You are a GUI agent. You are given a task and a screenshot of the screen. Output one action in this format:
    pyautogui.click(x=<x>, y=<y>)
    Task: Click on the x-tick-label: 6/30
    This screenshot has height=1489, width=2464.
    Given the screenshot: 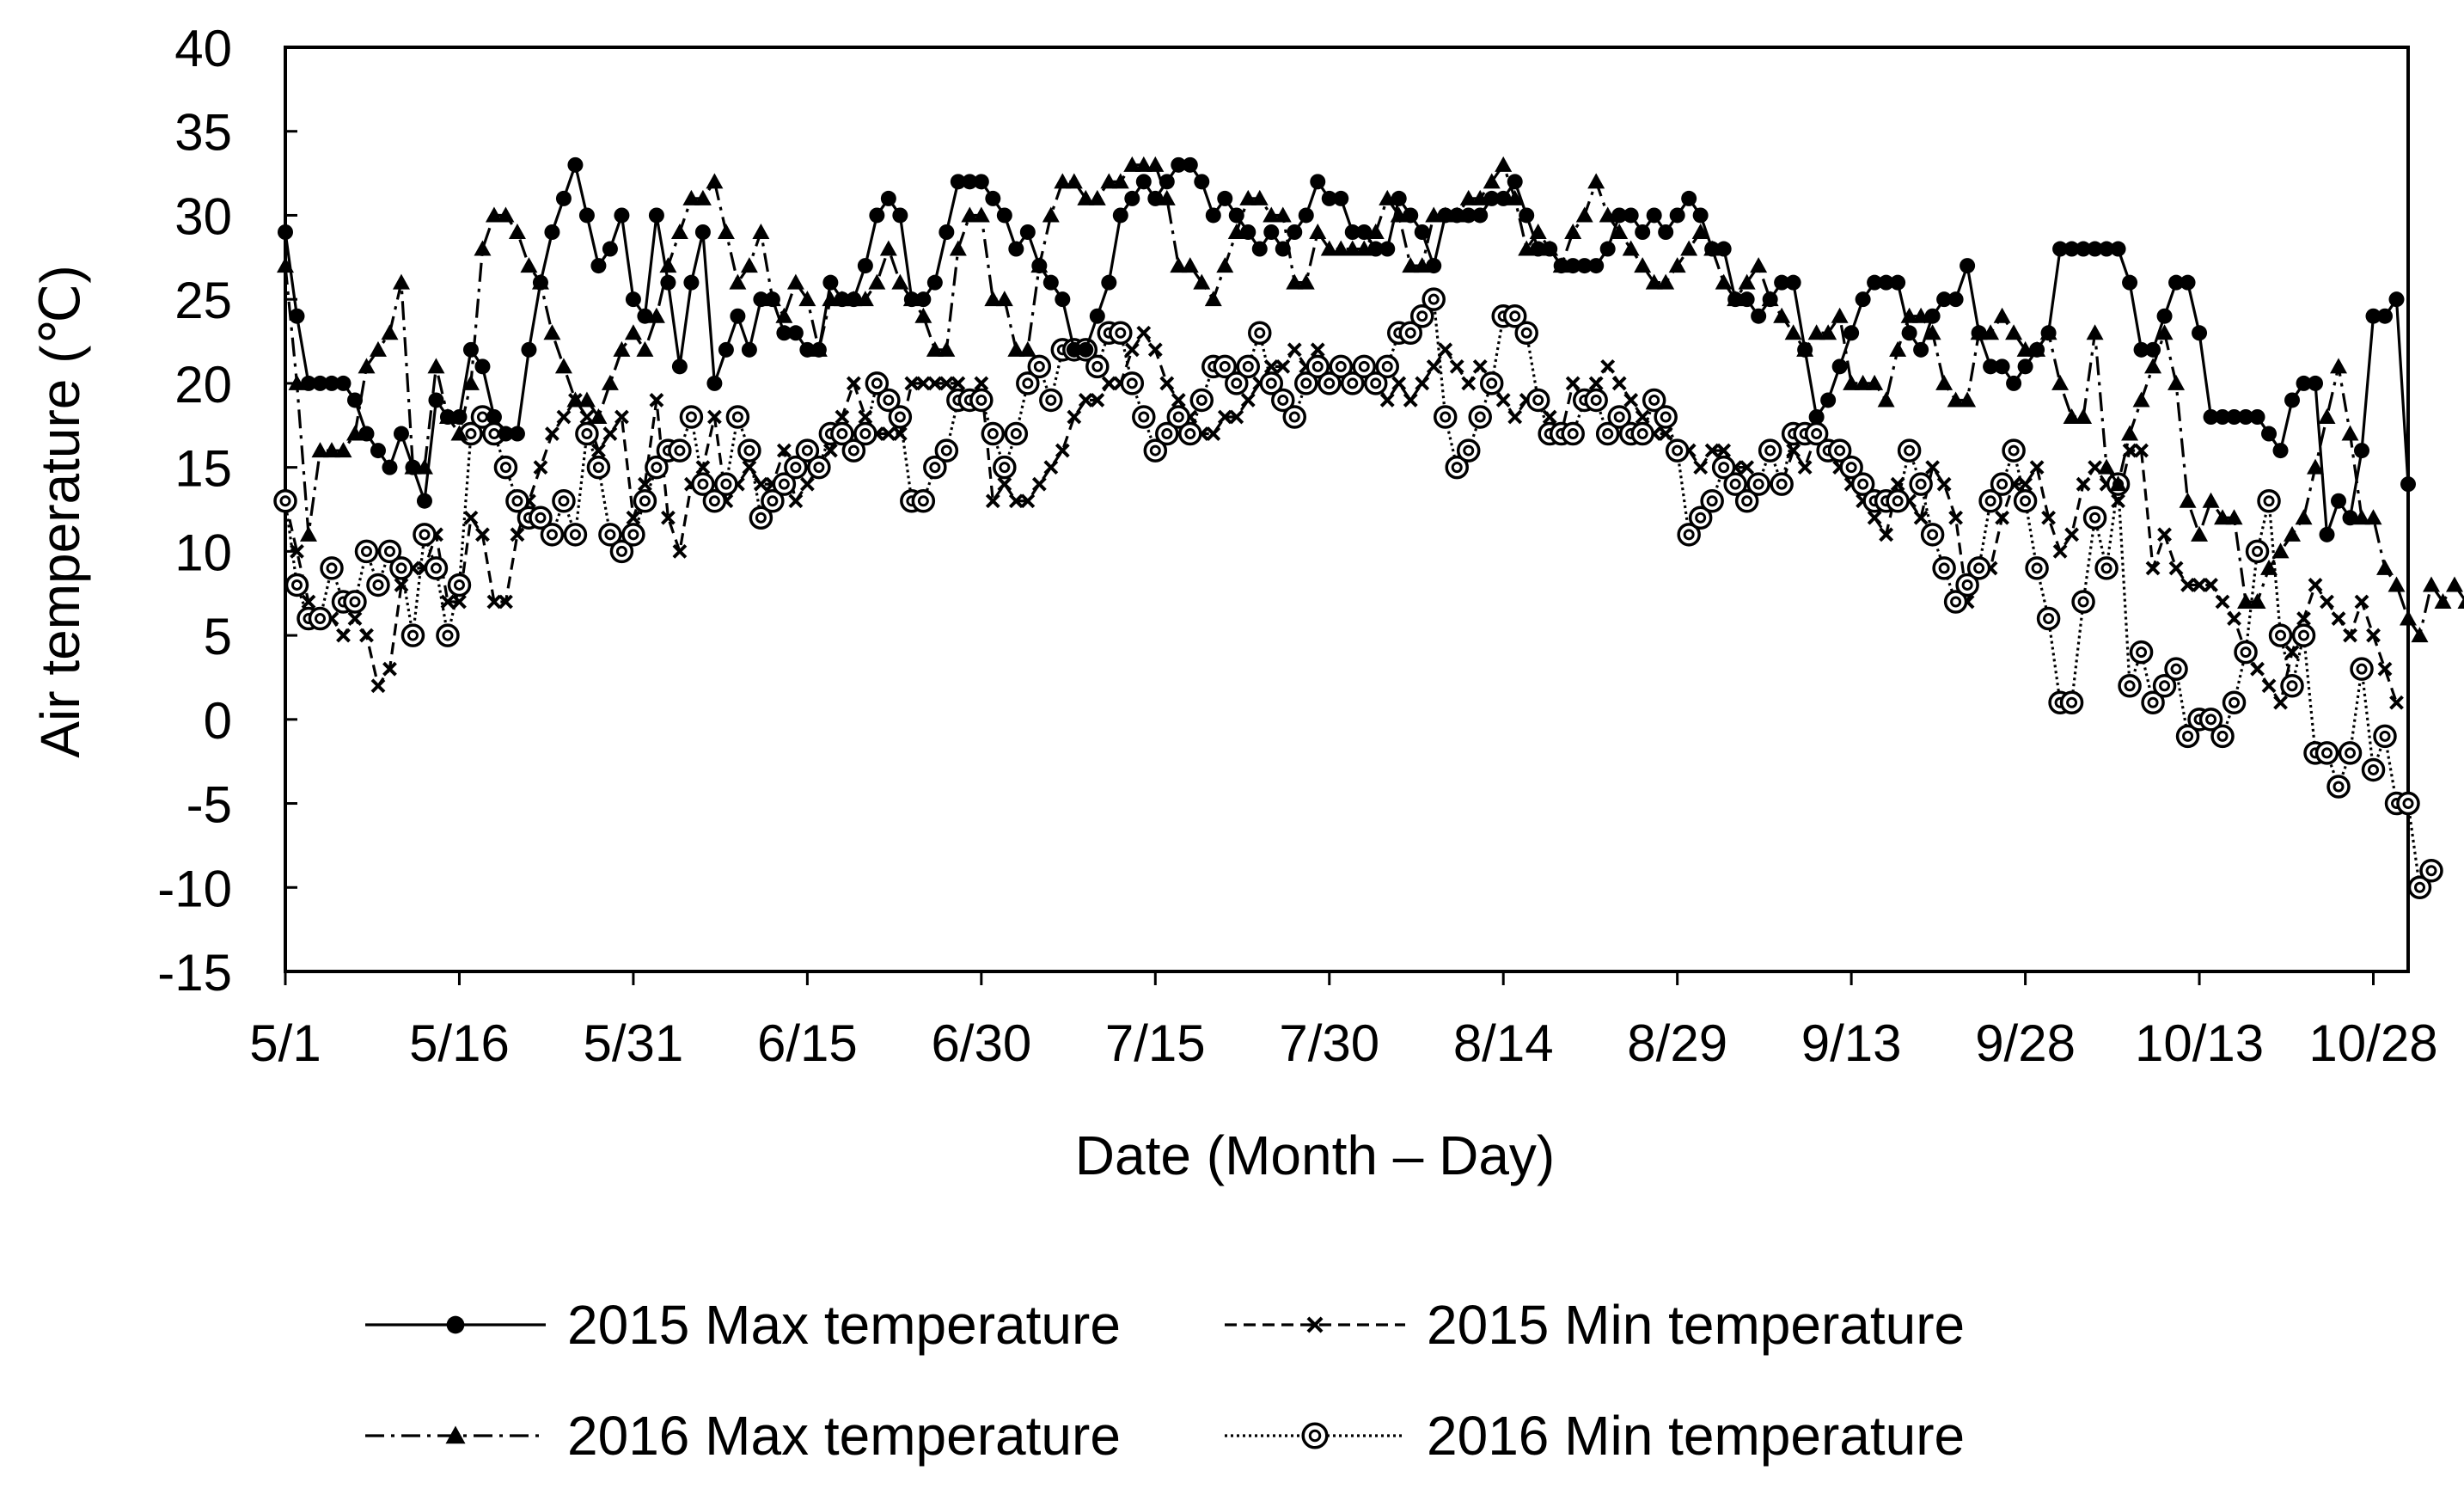 What is the action you would take?
    pyautogui.click(x=981, y=1043)
    